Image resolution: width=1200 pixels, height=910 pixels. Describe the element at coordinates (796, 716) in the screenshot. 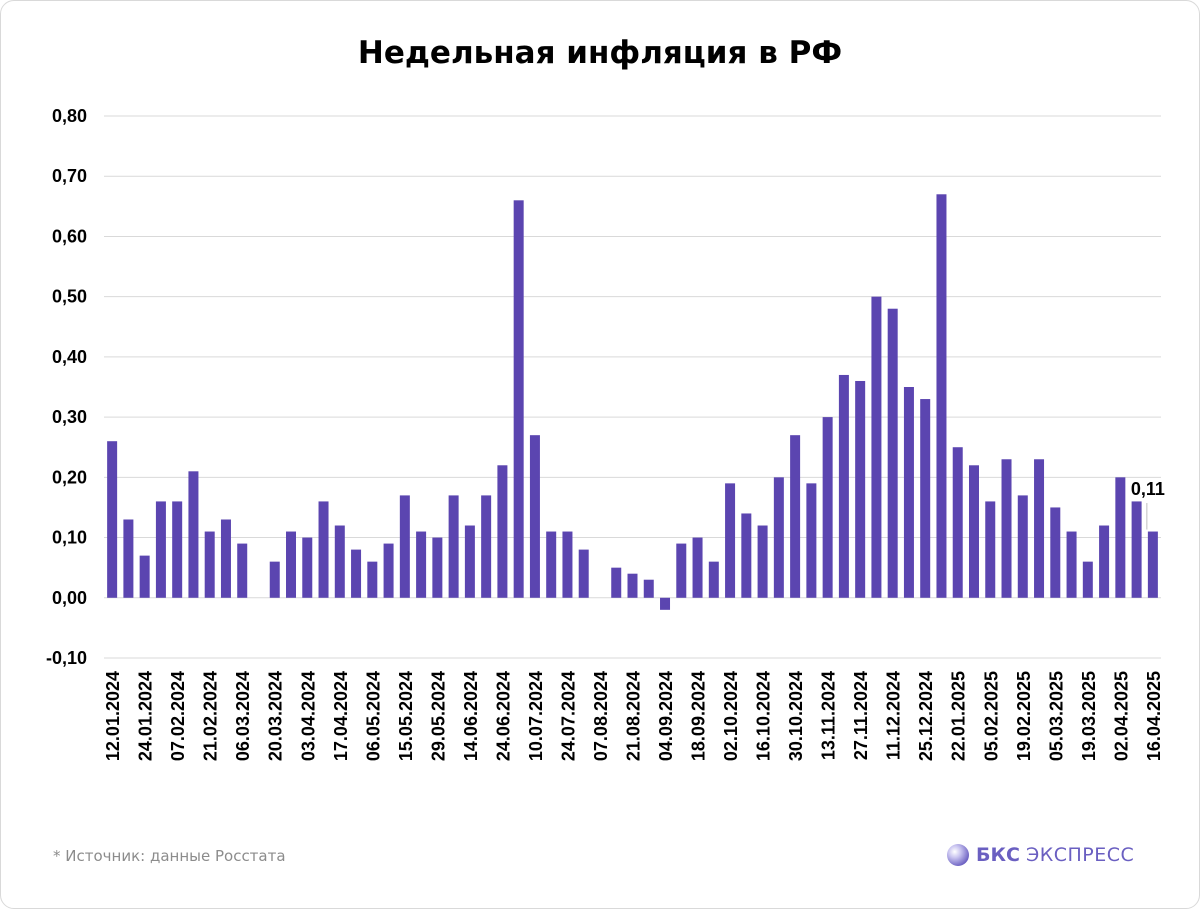

I see `x-tick-label: 30.10.2024` at that location.